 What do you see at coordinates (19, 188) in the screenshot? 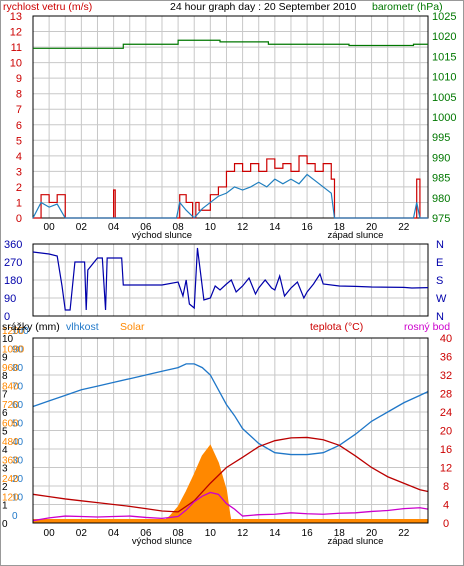
I see `wind-tick-label: 2` at bounding box center [19, 188].